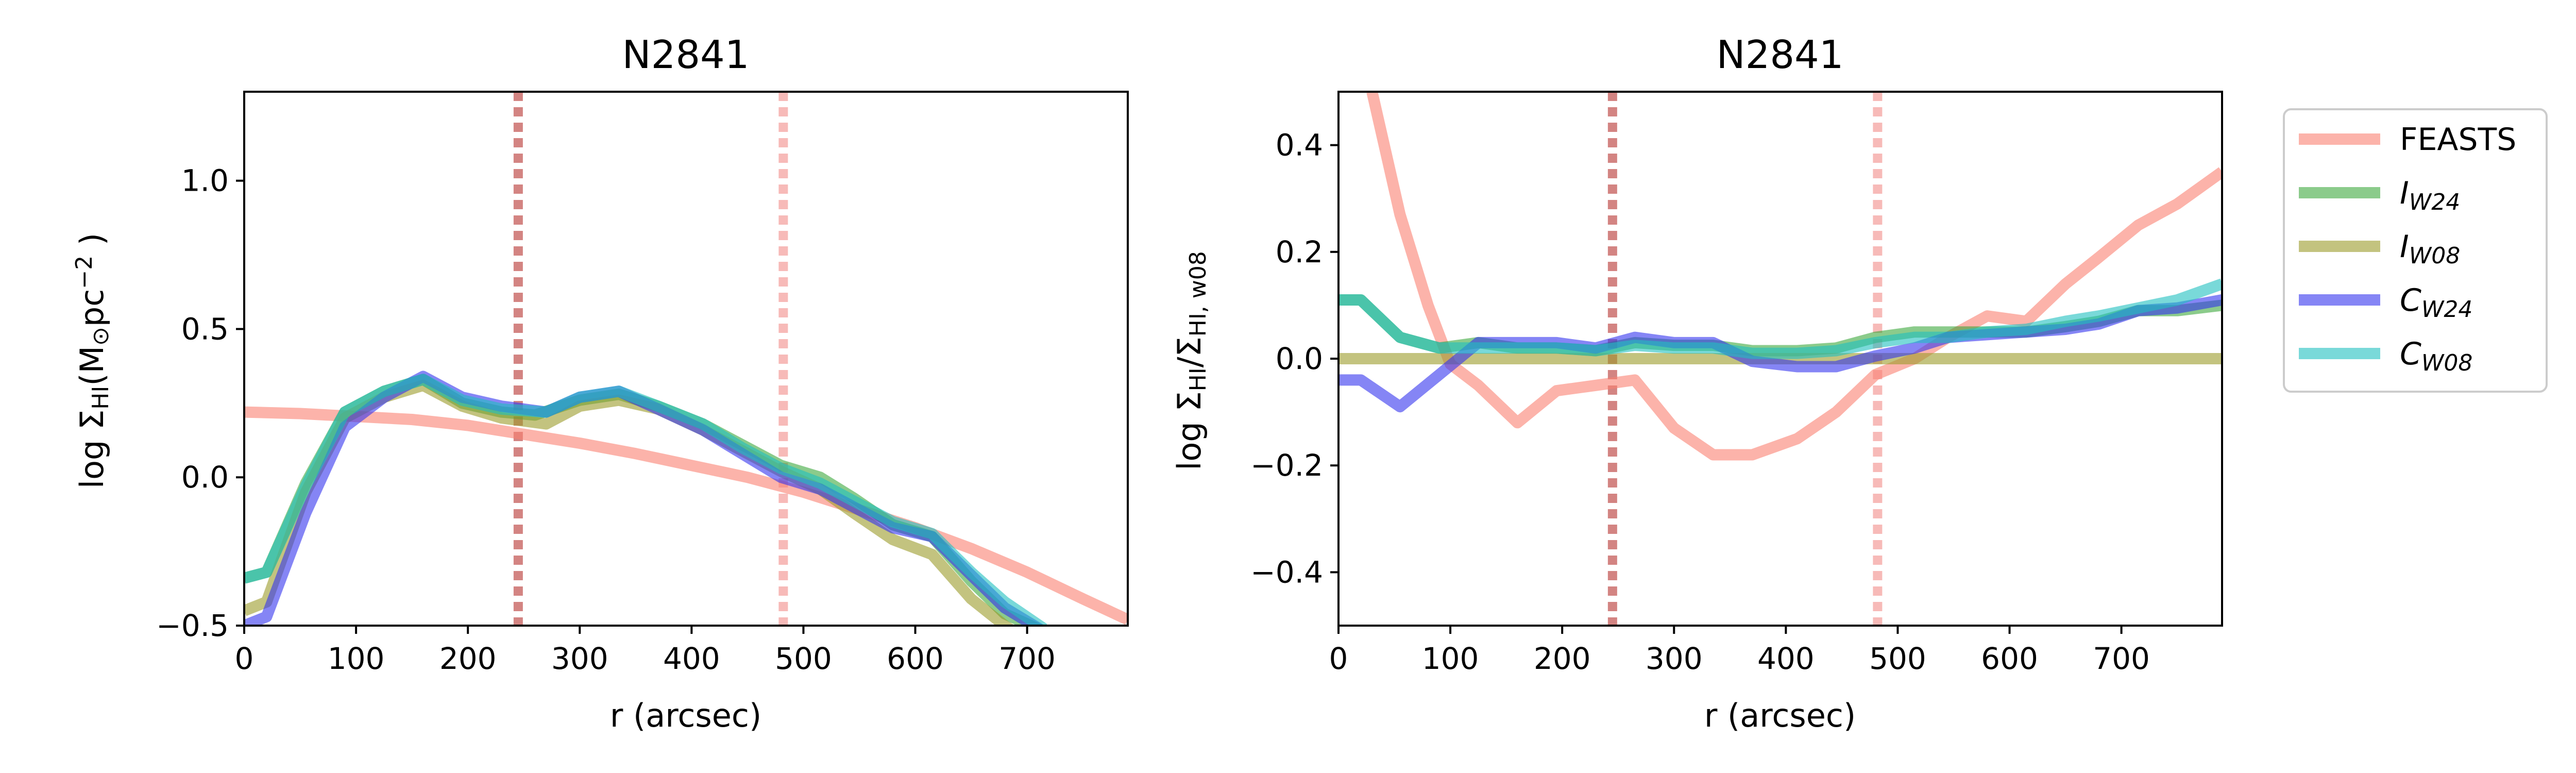 The image size is (2576, 773). What do you see at coordinates (205, 180) in the screenshot?
I see `left-y-tick-label-3: 1.0` at bounding box center [205, 180].